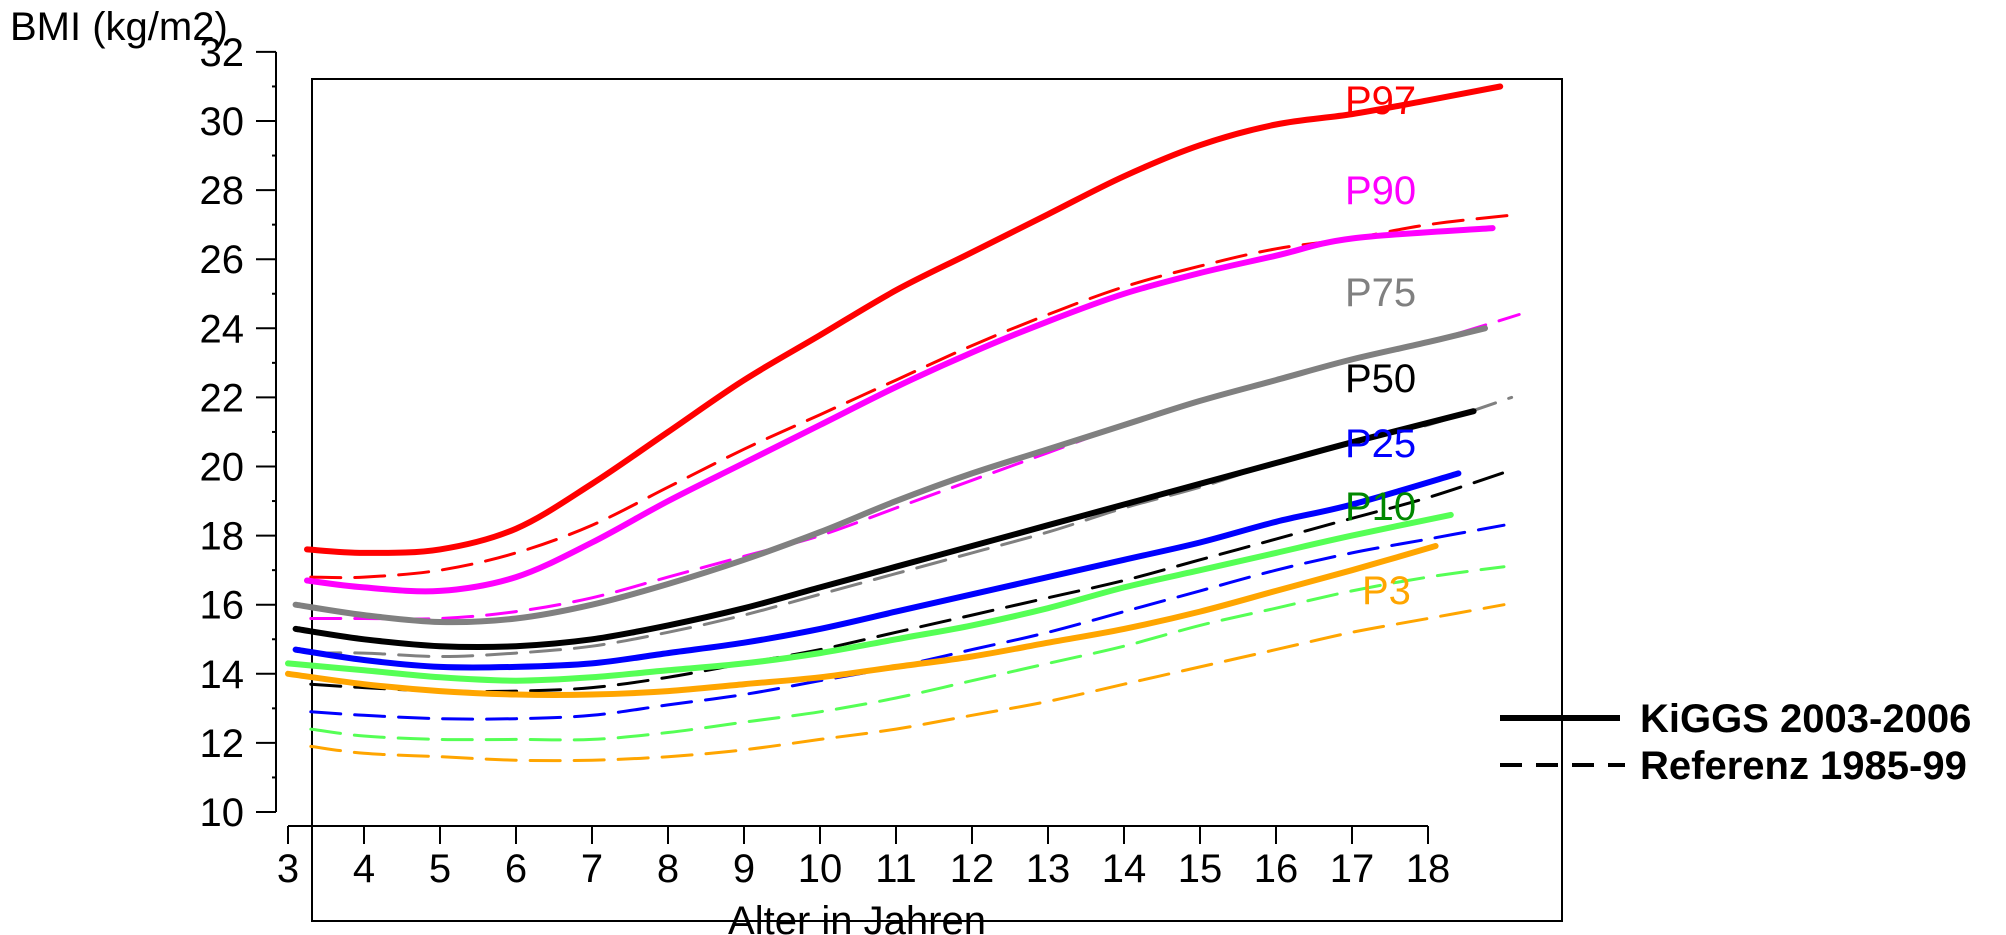 The height and width of the screenshot is (935, 2006). Describe the element at coordinates (1428, 869) in the screenshot. I see `x-tick-label: 18` at that location.